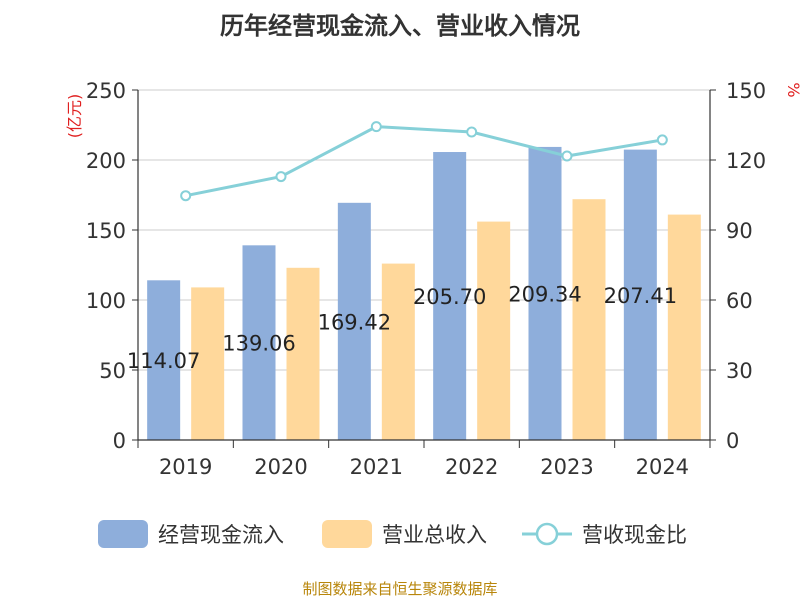 This screenshot has height=600, width=800. I want to click on bar-data-label: 207.41, so click(640, 296).